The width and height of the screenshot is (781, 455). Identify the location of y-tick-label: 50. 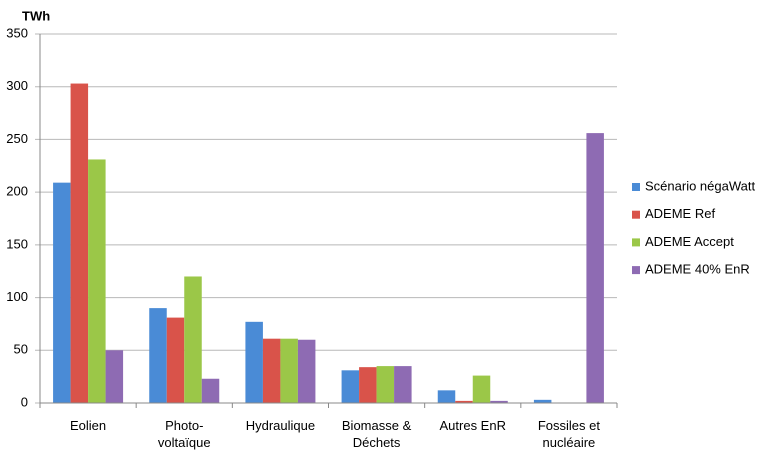
(21, 349).